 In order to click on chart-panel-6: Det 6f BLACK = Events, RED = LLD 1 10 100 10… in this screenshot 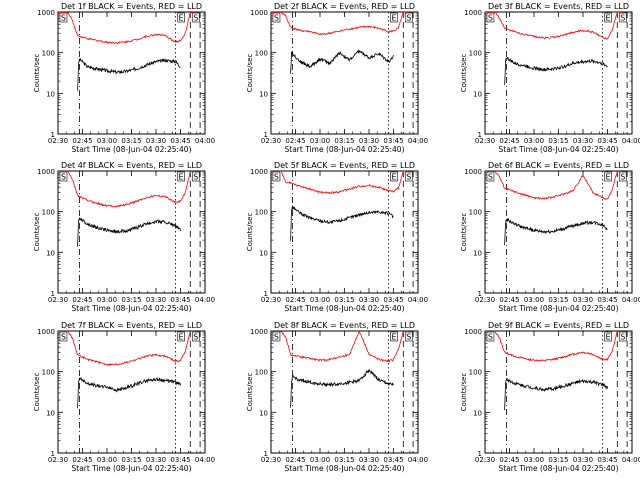, I will do `click(550, 237)`.